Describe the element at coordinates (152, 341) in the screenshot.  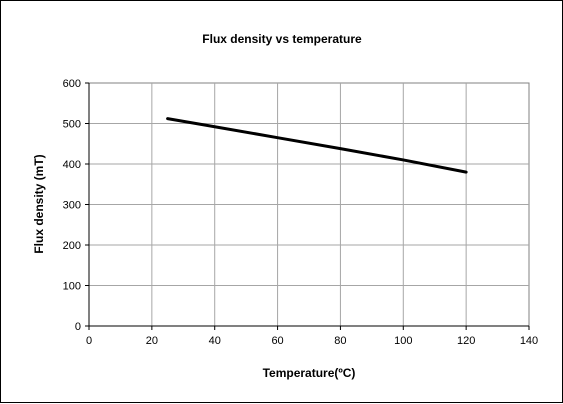
I see `x-tick-label: 20` at that location.